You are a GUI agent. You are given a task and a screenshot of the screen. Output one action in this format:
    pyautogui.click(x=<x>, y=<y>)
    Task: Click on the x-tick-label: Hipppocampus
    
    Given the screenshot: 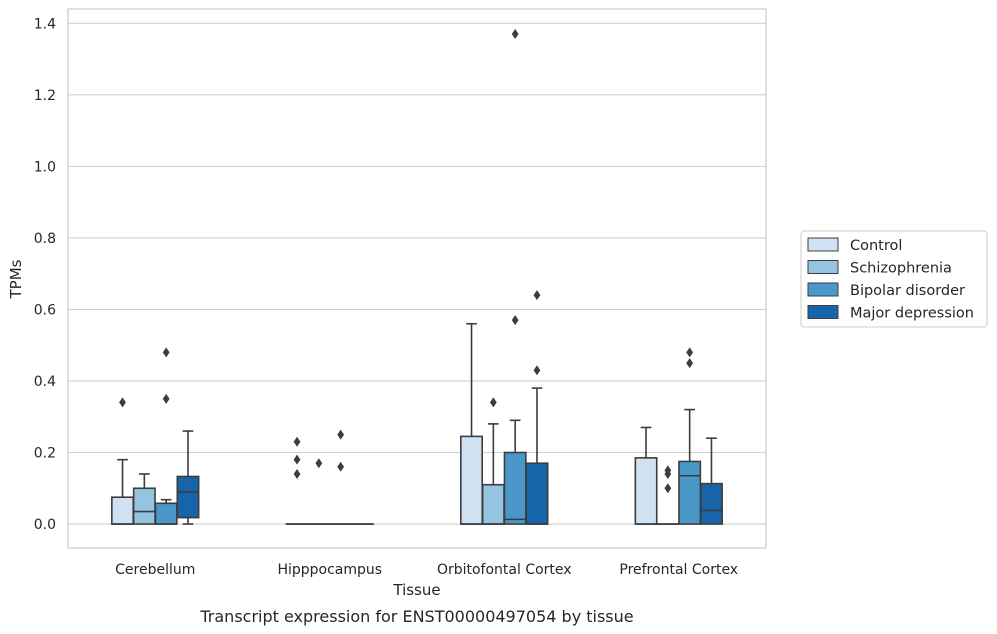 What is the action you would take?
    pyautogui.click(x=329, y=570)
    